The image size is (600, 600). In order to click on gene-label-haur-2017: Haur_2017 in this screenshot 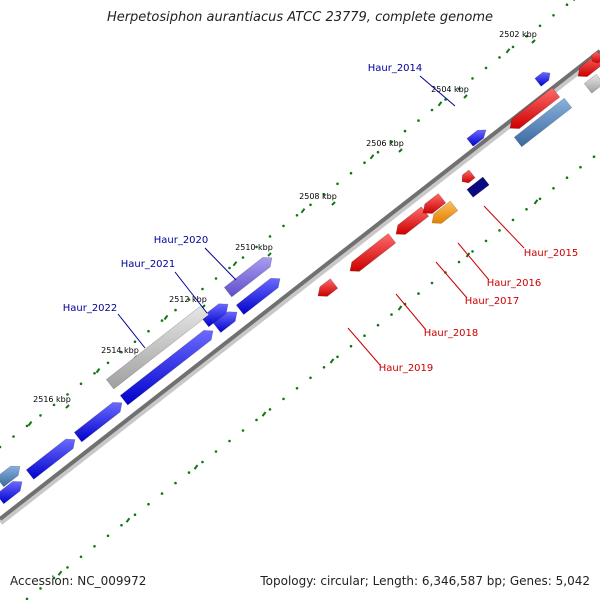, I will do `click(492, 301)`.